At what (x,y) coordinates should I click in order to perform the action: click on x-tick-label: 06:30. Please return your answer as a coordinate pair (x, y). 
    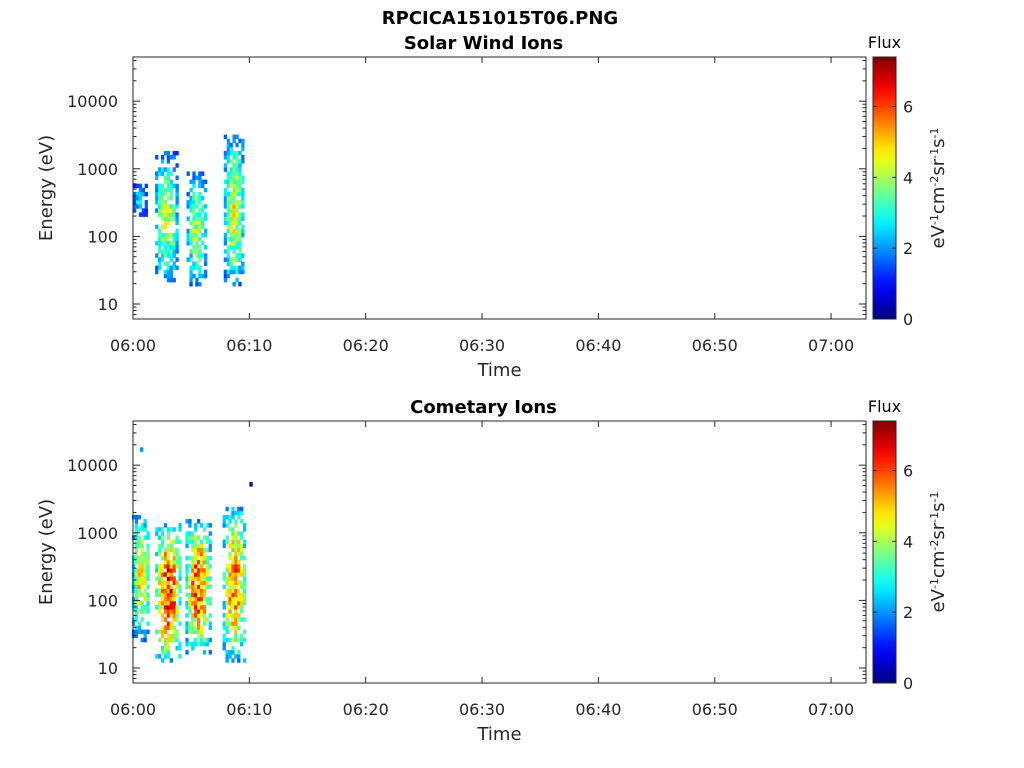
    Looking at the image, I should click on (482, 709).